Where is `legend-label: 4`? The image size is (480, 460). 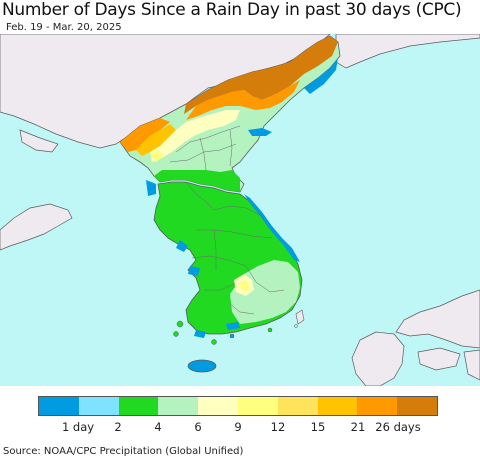 legend-label: 4 is located at coordinates (158, 427).